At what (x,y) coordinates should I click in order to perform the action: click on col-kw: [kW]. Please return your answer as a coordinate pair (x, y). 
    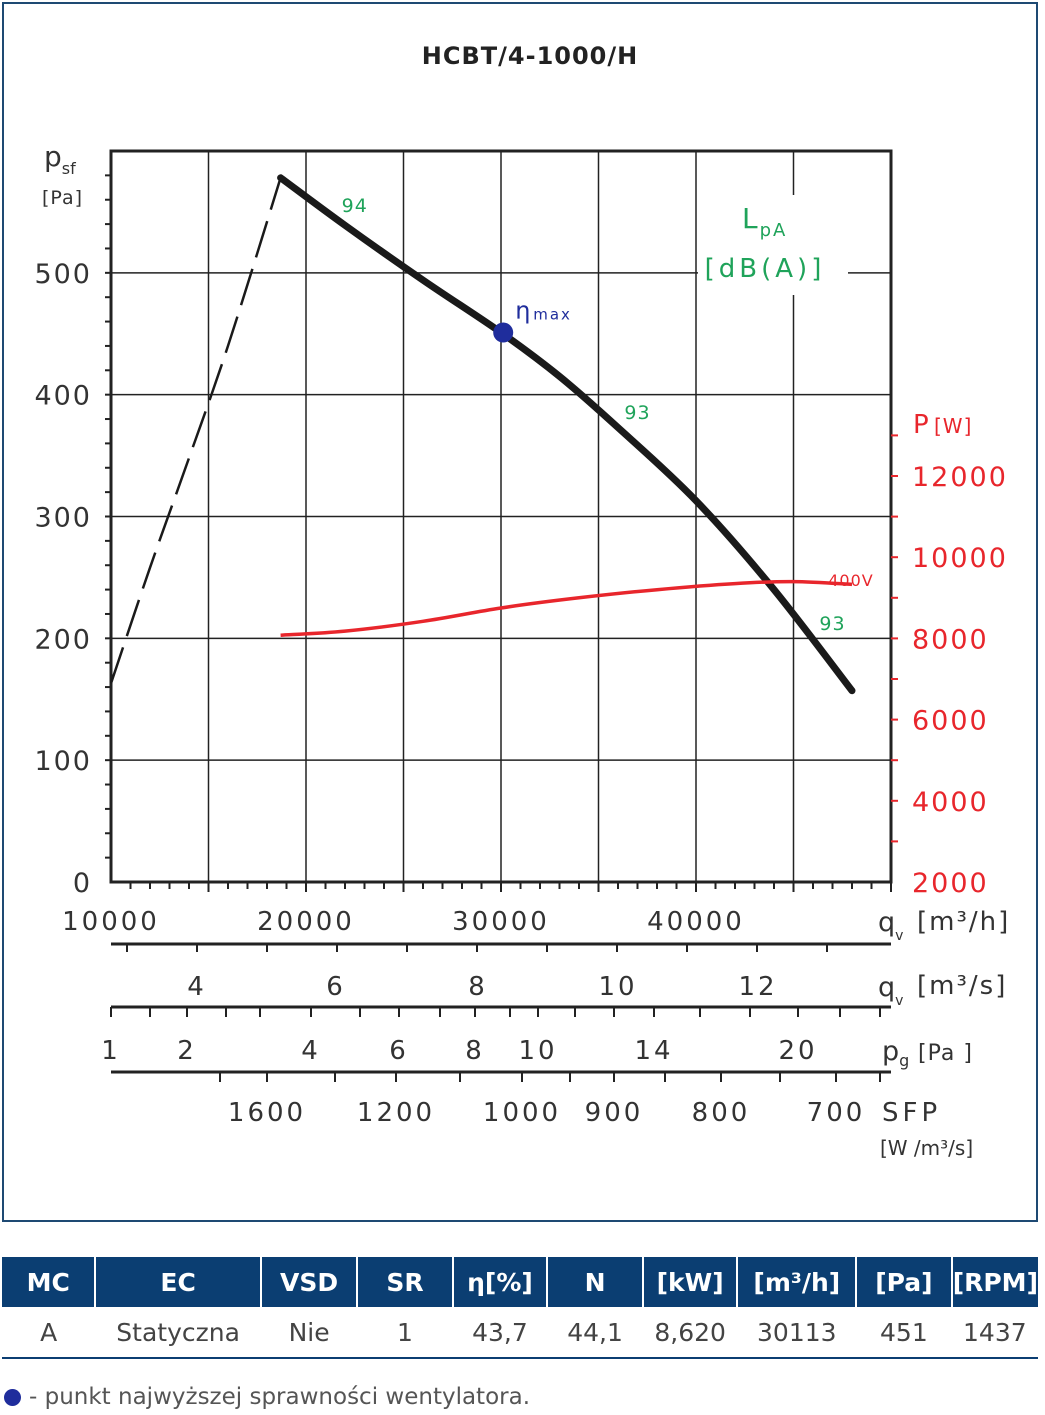
    Looking at the image, I should click on (690, 1282).